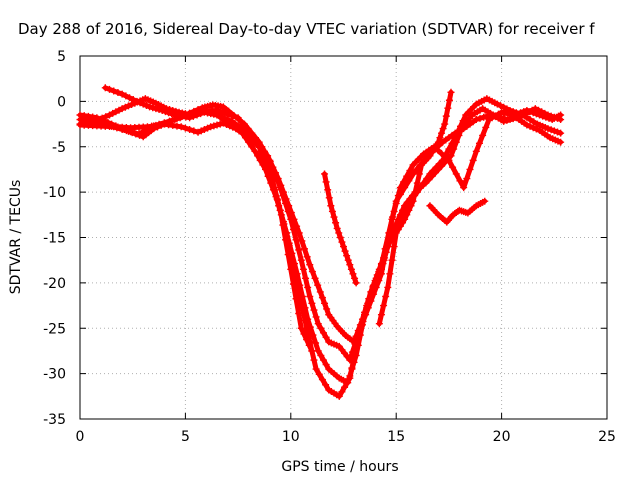 This screenshot has width=640, height=480. I want to click on y-tick-label: -35, so click(54, 420).